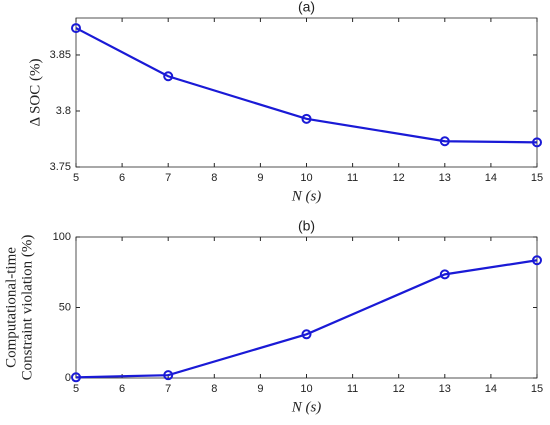  What do you see at coordinates (11, 307) in the screenshot?
I see `y-axis-label: Computational-time` at bounding box center [11, 307].